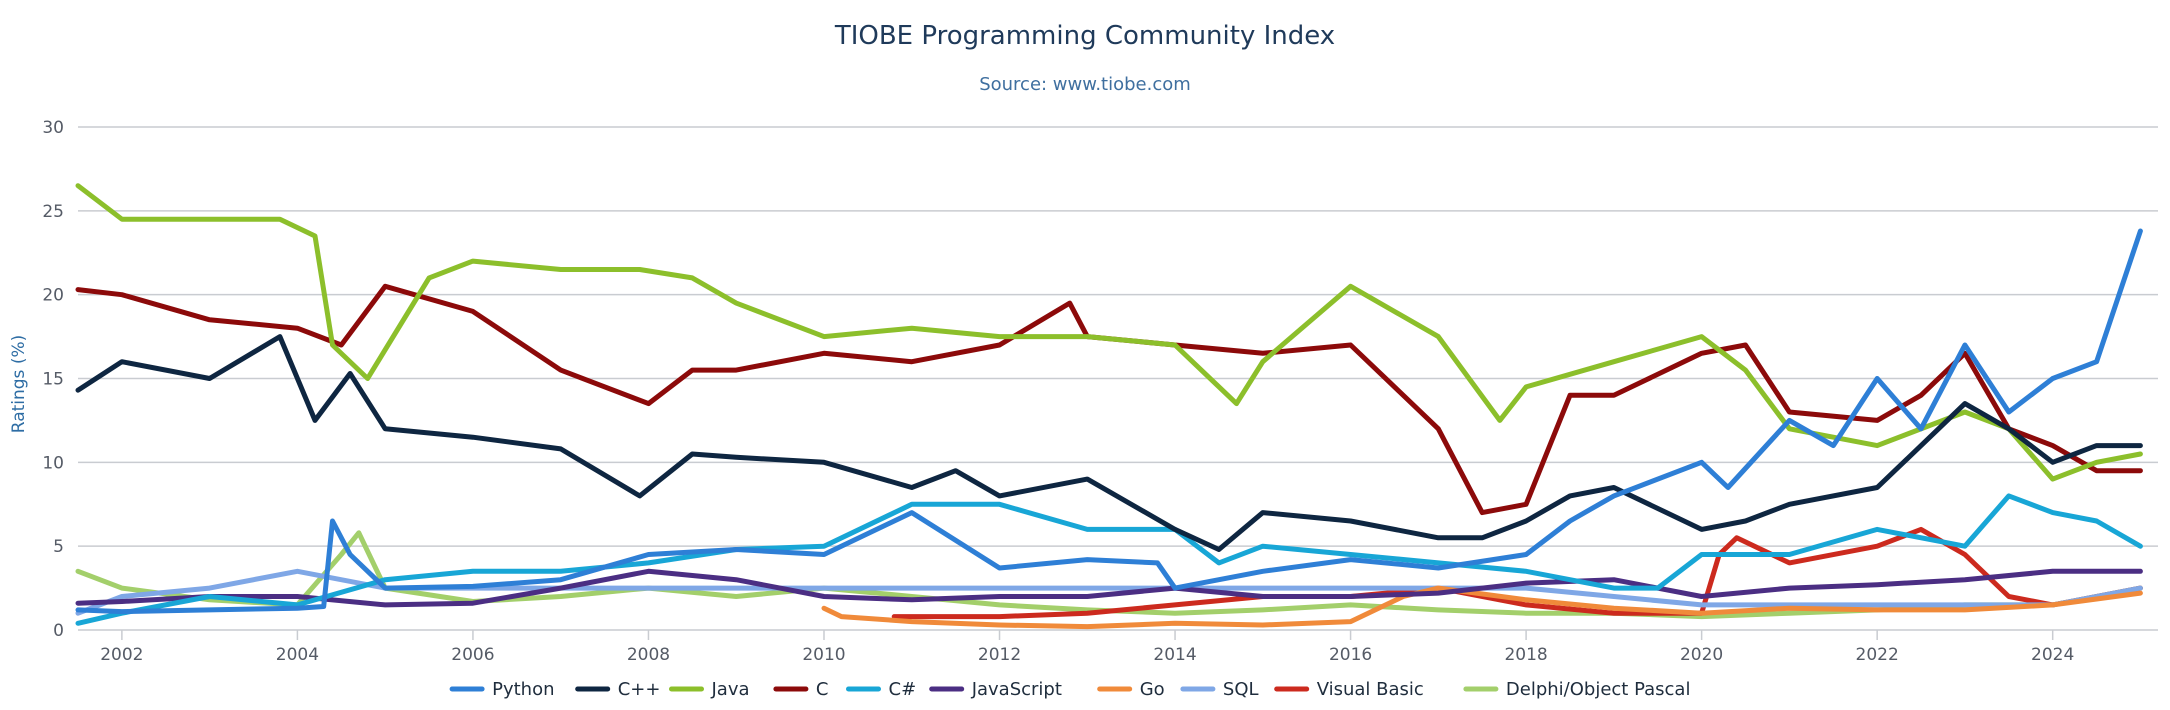  I want to click on x-tick-label: 2002, so click(121, 655).